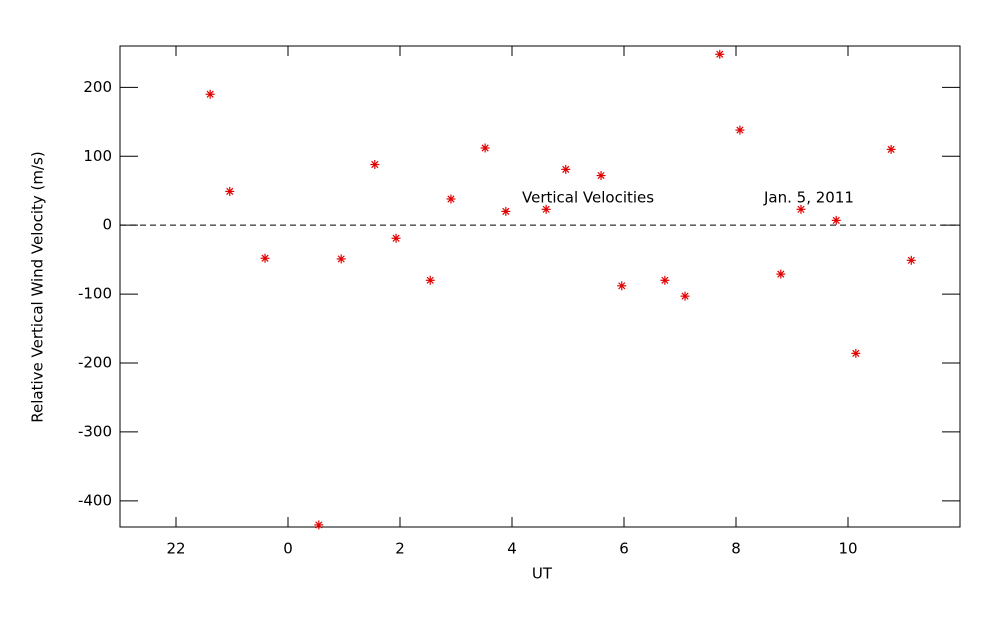 Image resolution: width=1000 pixels, height=625 pixels. I want to click on y-tick-label: 100, so click(97, 156).